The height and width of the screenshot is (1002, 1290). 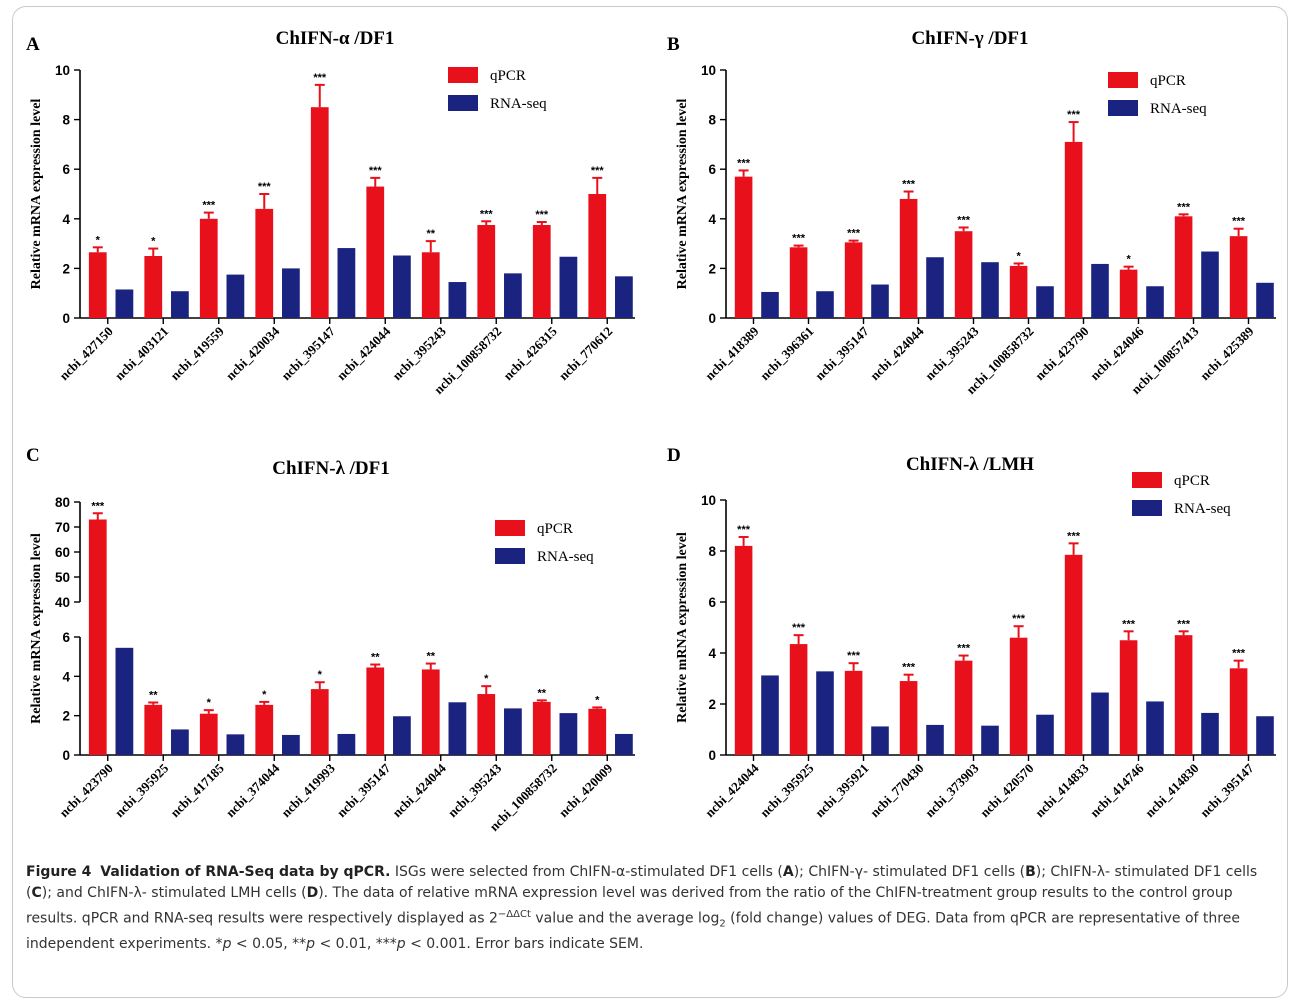 I want to click on x-tick-label: ncbi_420570, so click(x=1007, y=791).